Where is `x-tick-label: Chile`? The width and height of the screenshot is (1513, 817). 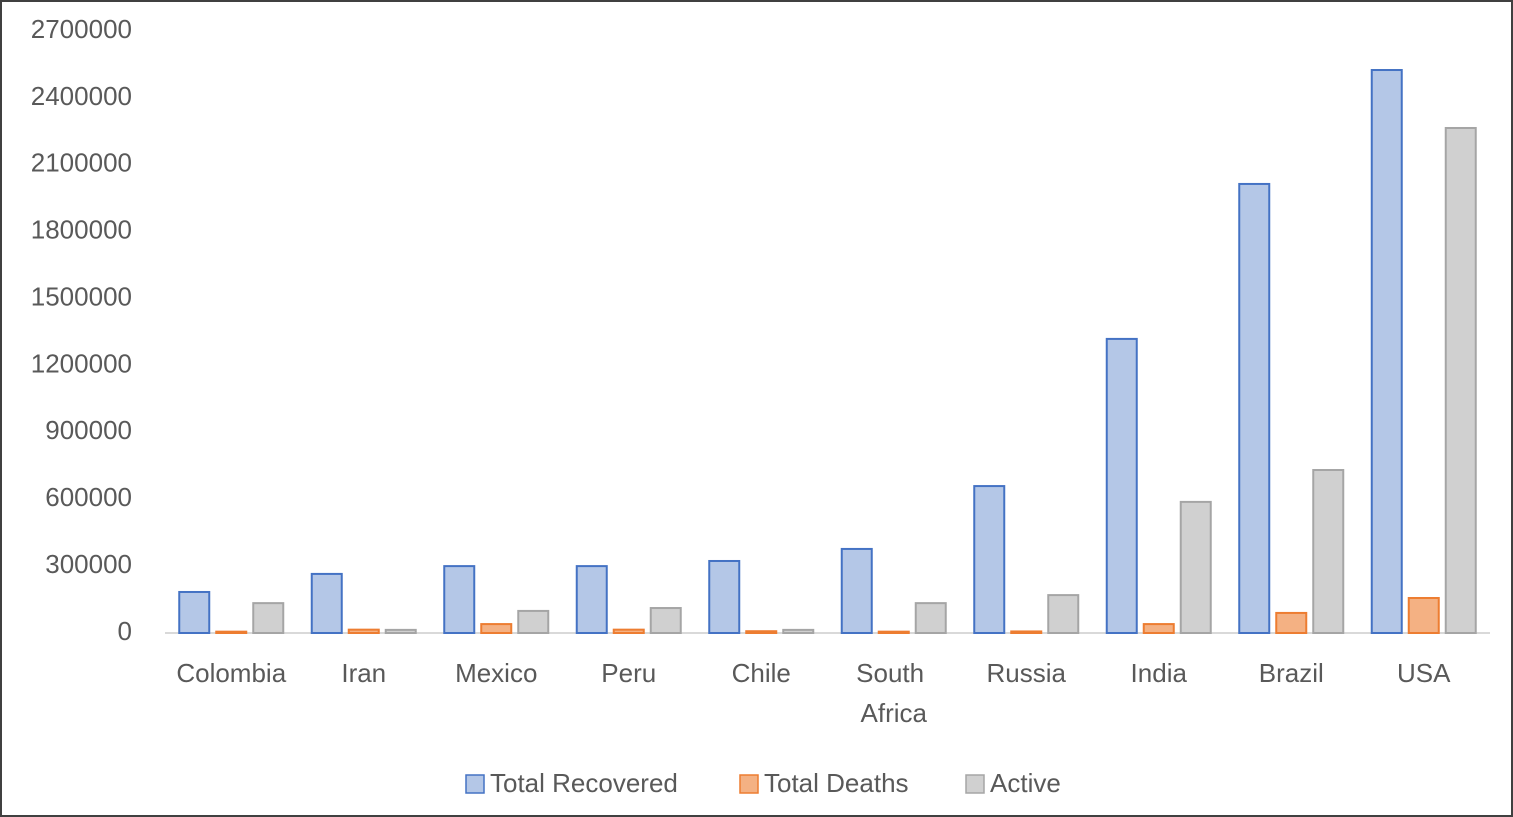
x-tick-label: Chile is located at coordinates (761, 673).